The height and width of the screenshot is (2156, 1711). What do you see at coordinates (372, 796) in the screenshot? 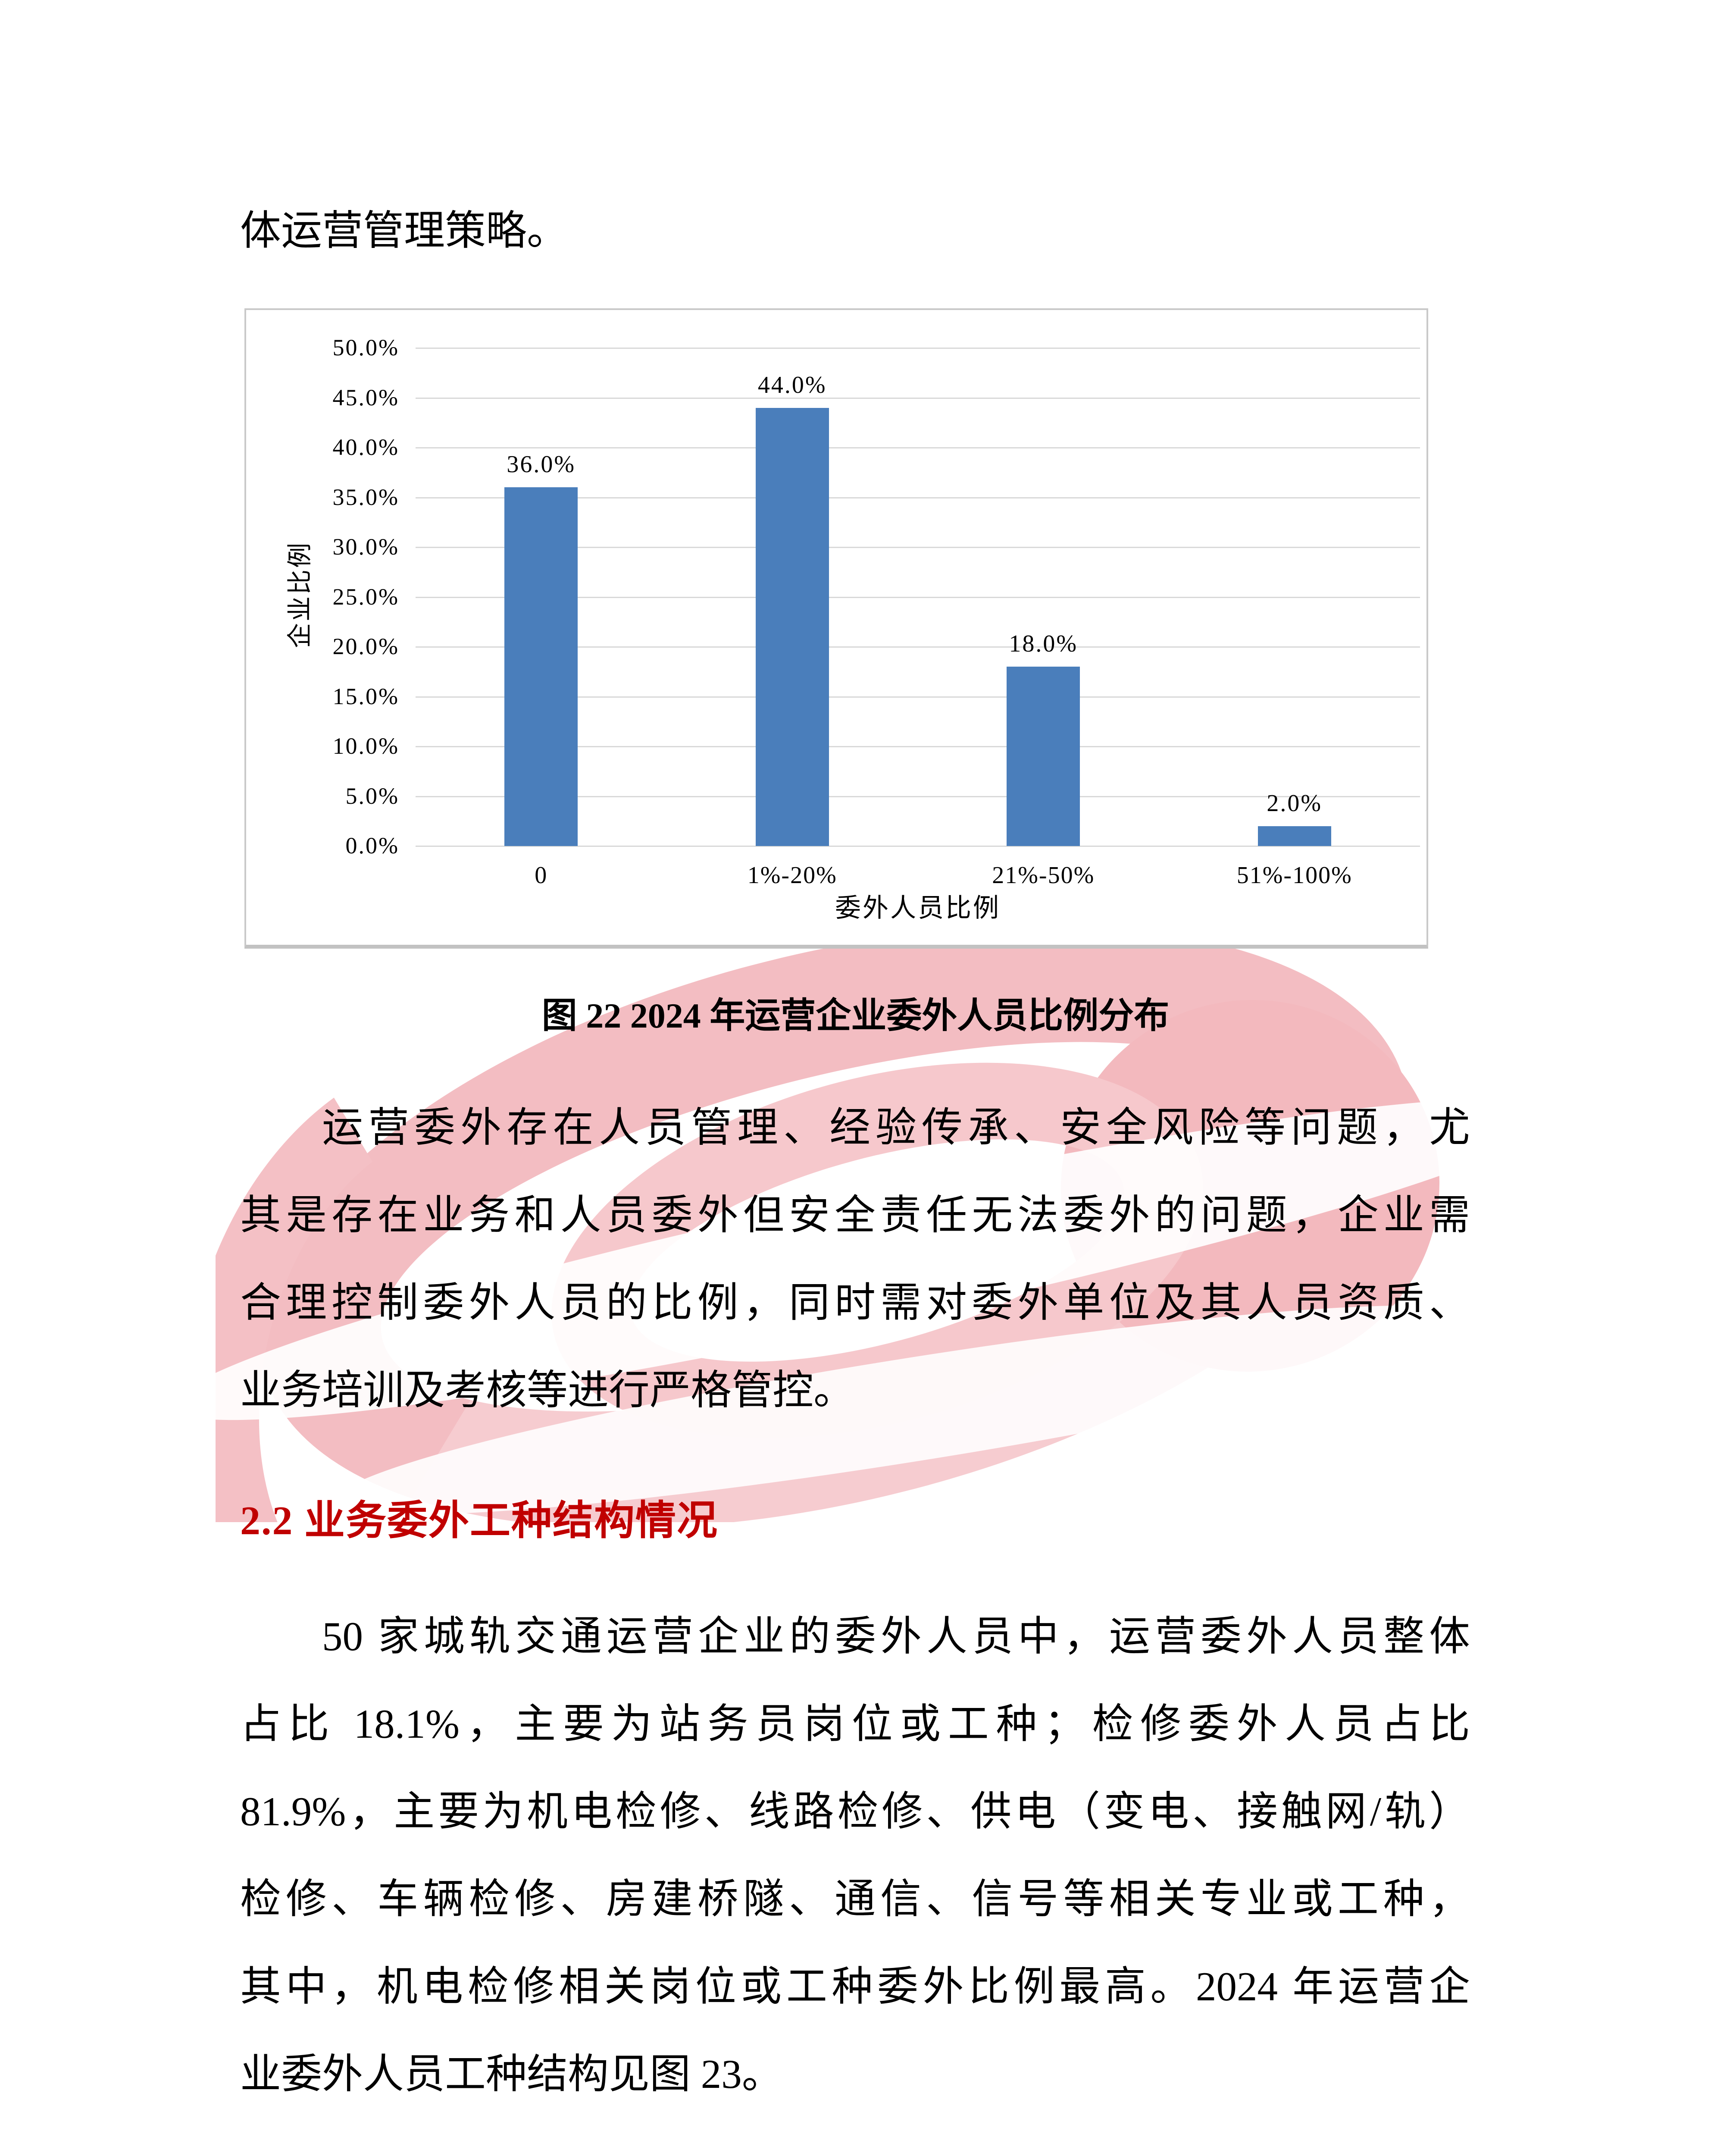
I see `y-tick-label: 5.0%` at bounding box center [372, 796].